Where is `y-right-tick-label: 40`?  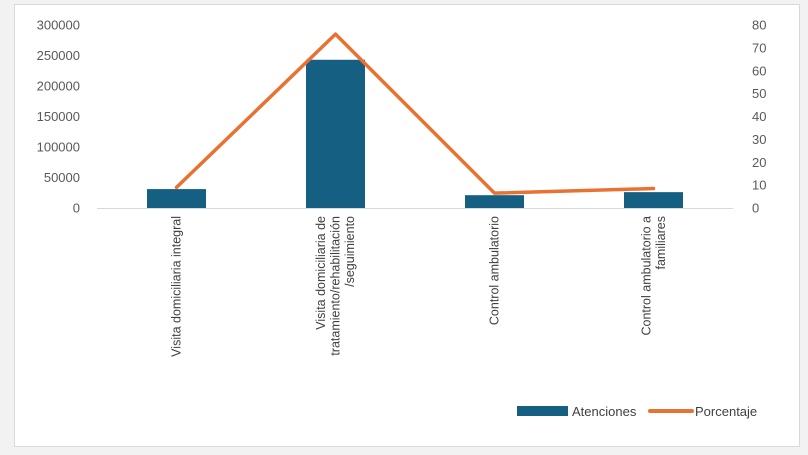
y-right-tick-label: 40 is located at coordinates (759, 116).